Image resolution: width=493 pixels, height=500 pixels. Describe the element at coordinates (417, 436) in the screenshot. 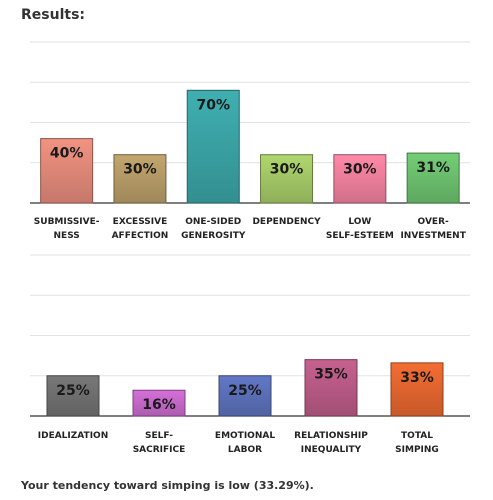

I see `category-label: TOTAL` at that location.